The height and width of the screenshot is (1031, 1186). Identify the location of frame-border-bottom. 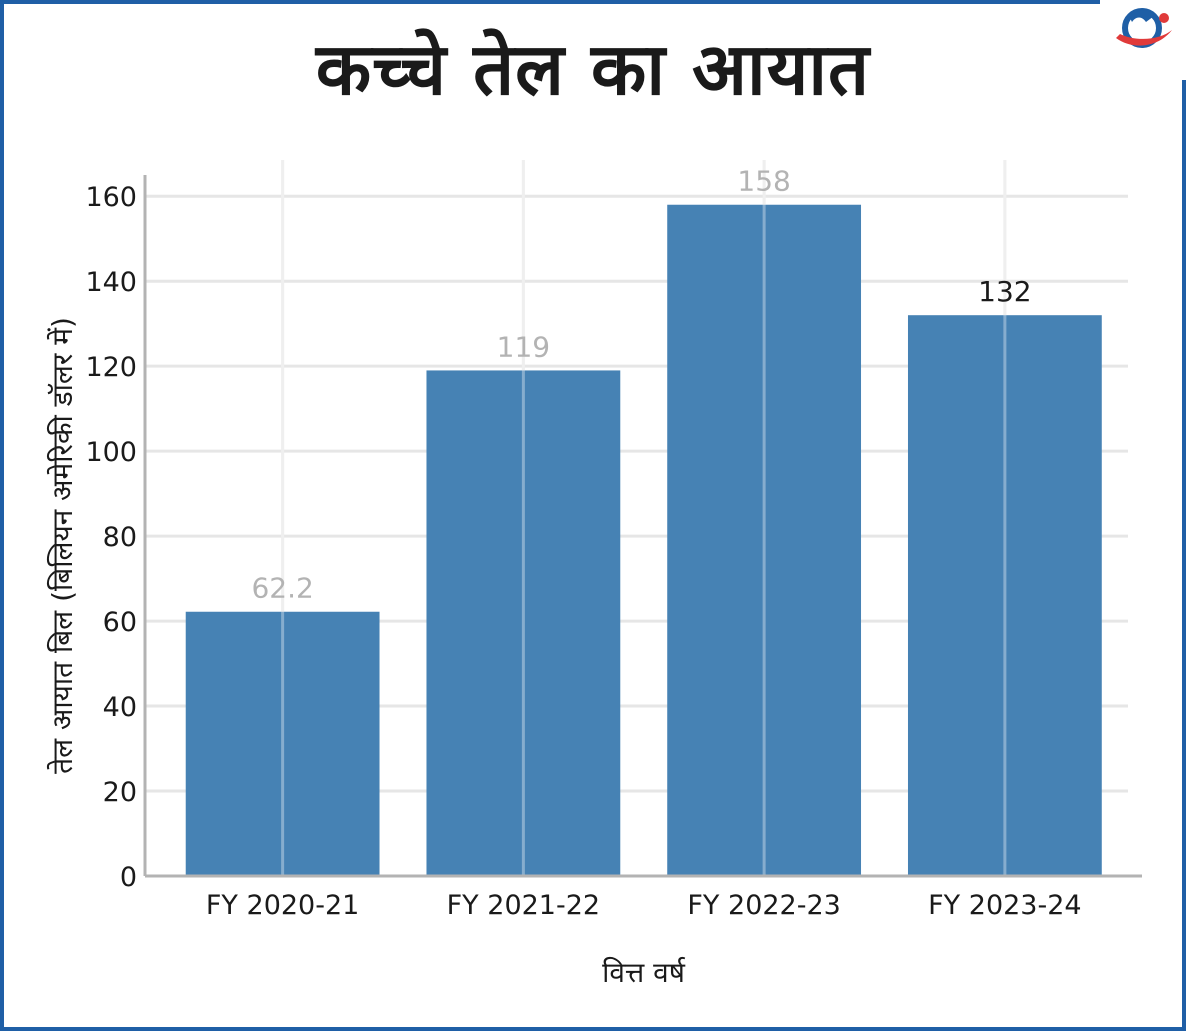
(593, 1029).